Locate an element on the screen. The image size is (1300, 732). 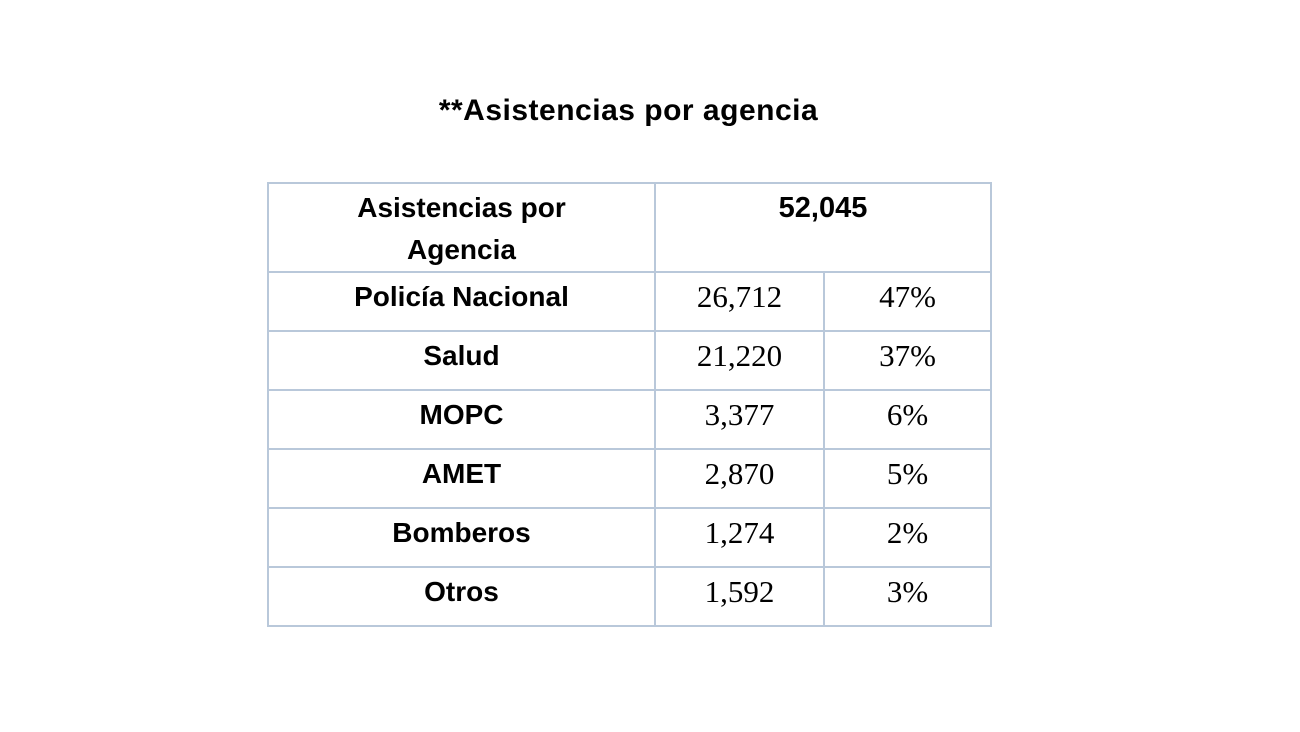
page-title: **Asistencias por agencia is located at coordinates (628, 110).